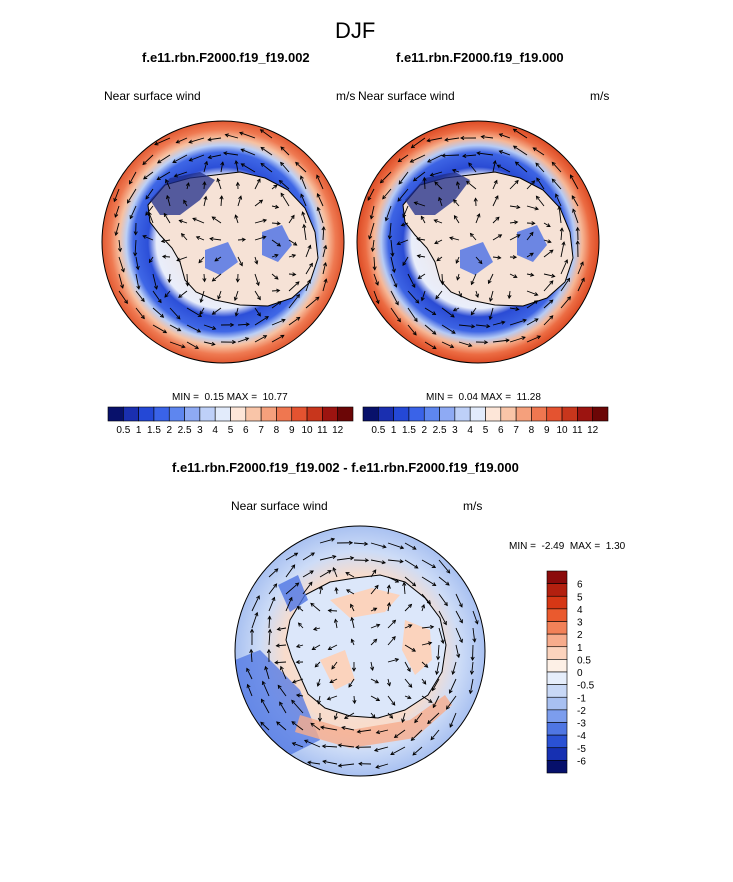 This screenshot has width=733, height=882. What do you see at coordinates (600, 96) in the screenshot?
I see `panel-2-units-label: m/s` at bounding box center [600, 96].